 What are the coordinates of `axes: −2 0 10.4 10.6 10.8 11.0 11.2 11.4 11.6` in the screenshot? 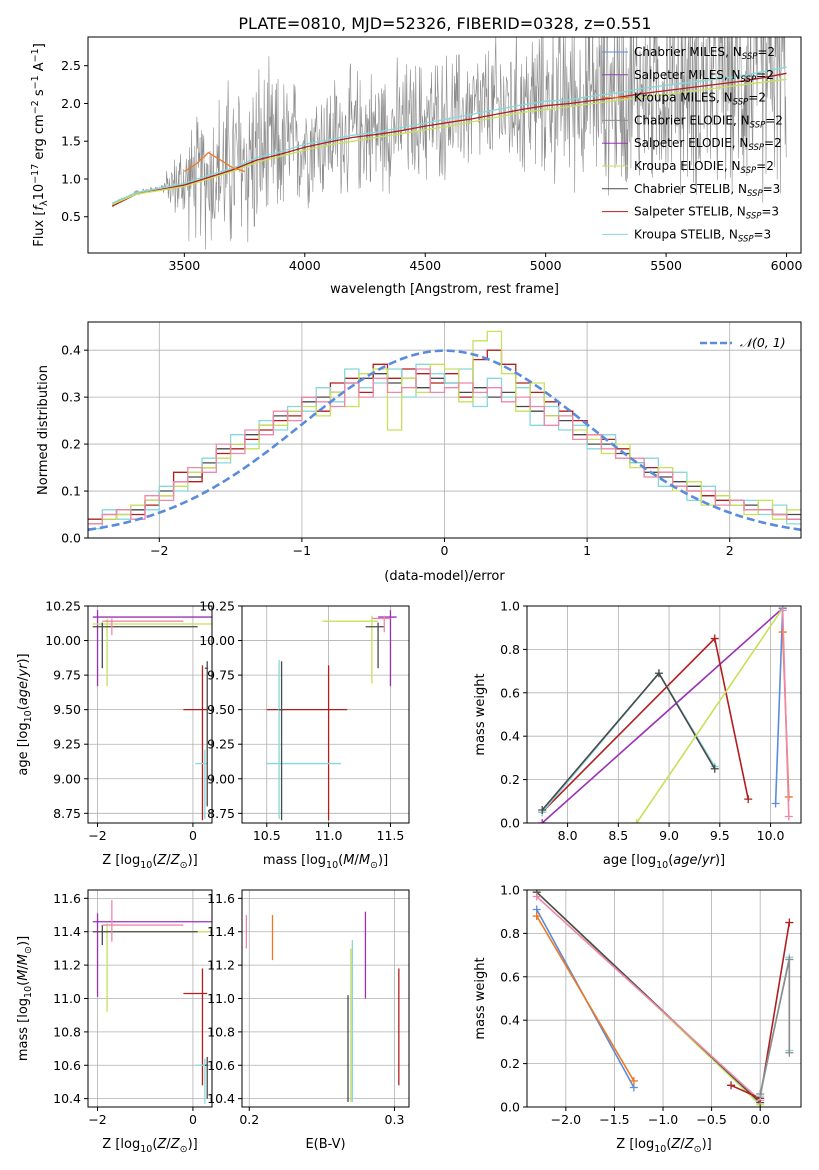 It's located at (133, 1008).